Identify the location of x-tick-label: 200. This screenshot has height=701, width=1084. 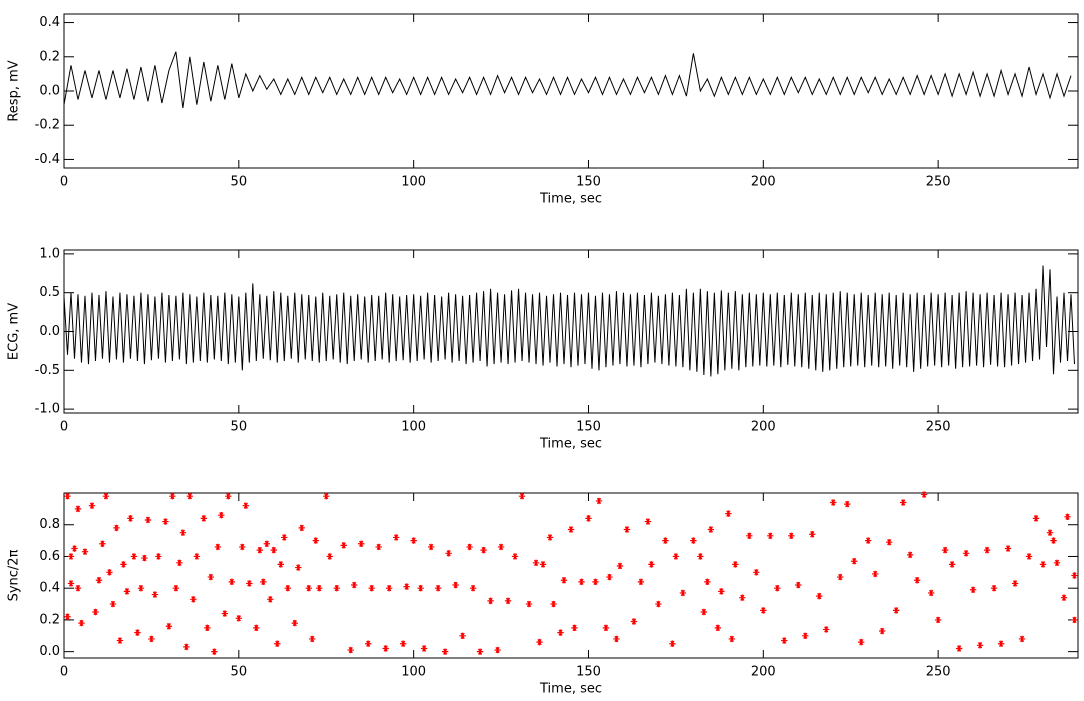
(763, 427).